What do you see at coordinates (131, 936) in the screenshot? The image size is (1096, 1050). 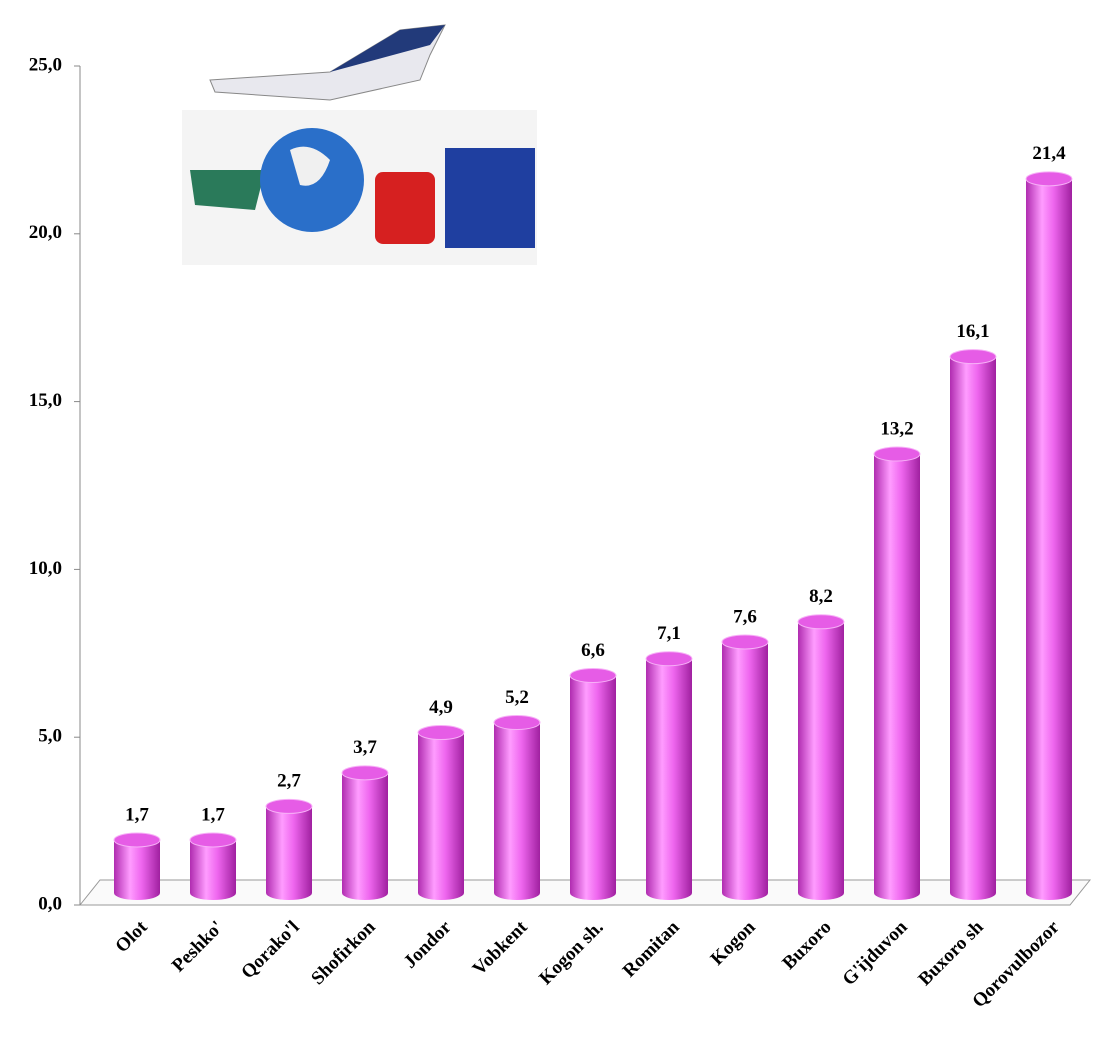 I see `x-tick-label: Olot` at bounding box center [131, 936].